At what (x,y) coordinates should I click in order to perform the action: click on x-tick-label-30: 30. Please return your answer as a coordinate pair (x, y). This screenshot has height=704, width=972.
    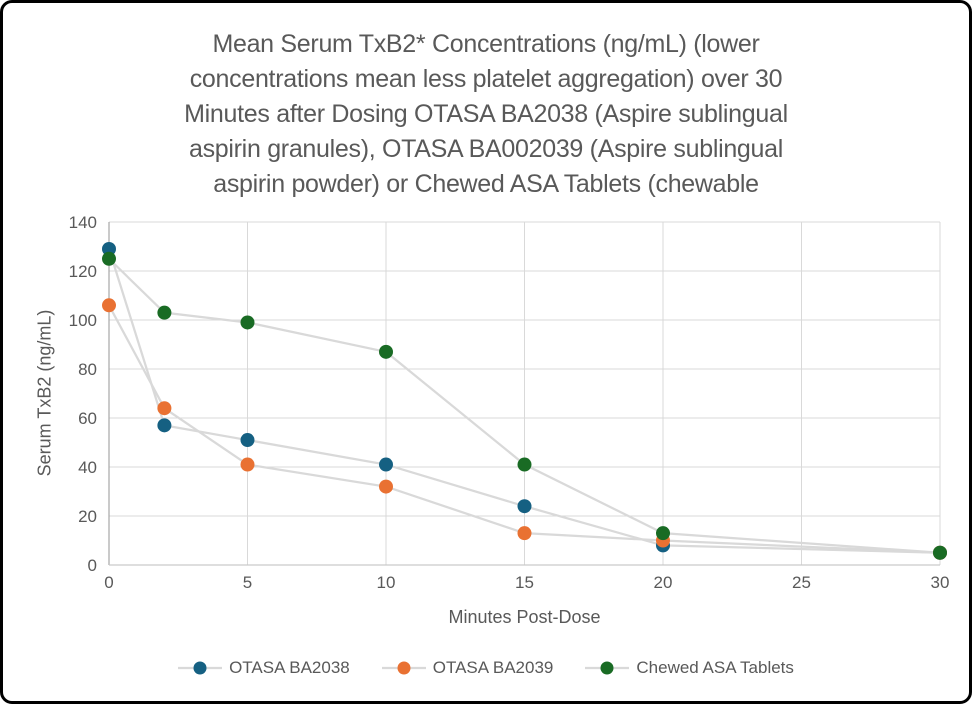
    Looking at the image, I should click on (940, 582).